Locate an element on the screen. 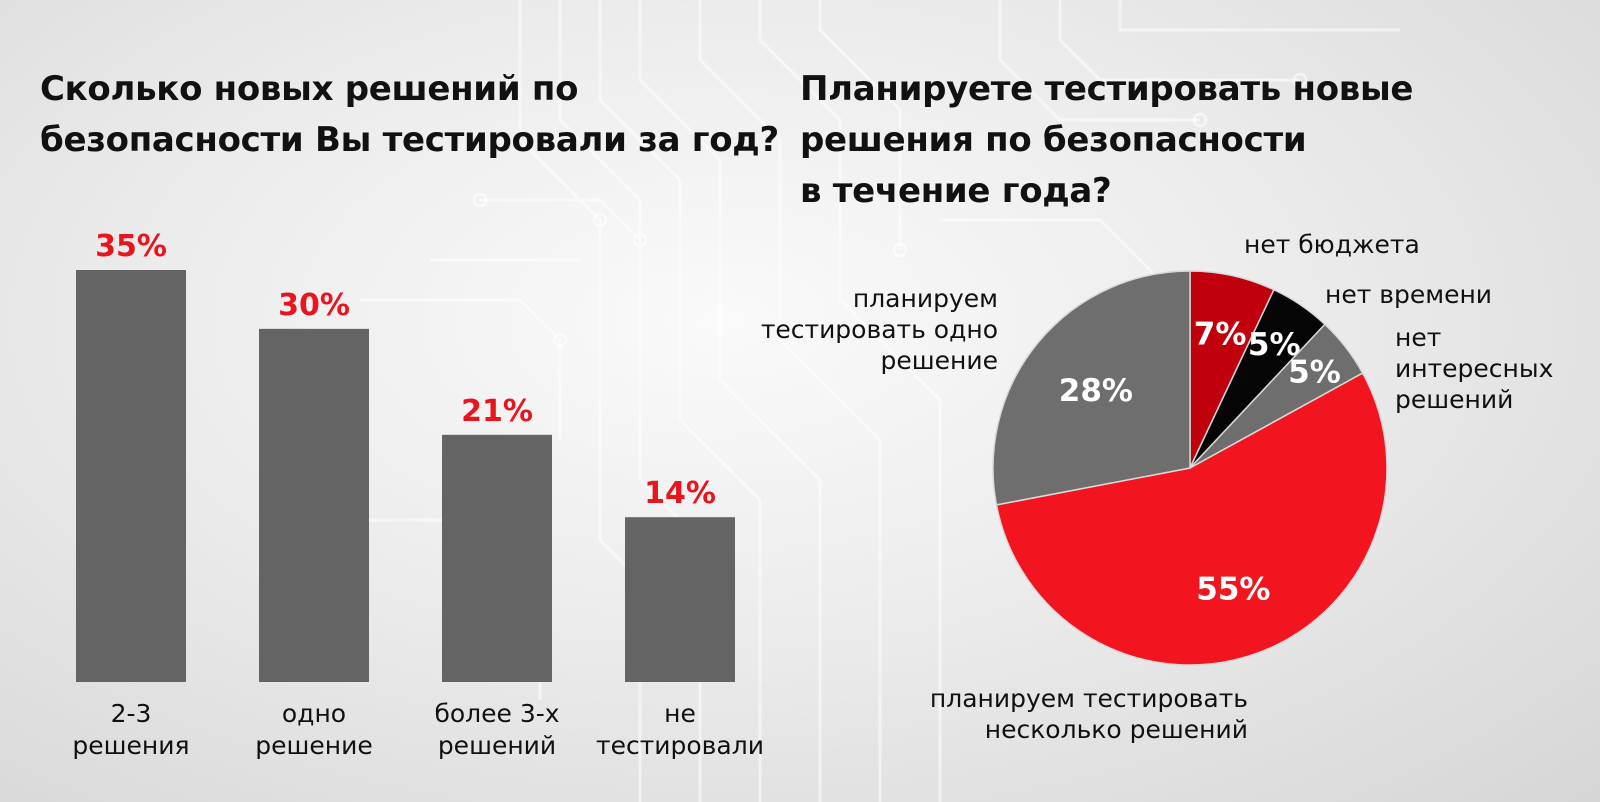 This screenshot has width=1600, height=802. pie-slice-category-label: планируем тестировать несколько решений is located at coordinates (1089, 714).